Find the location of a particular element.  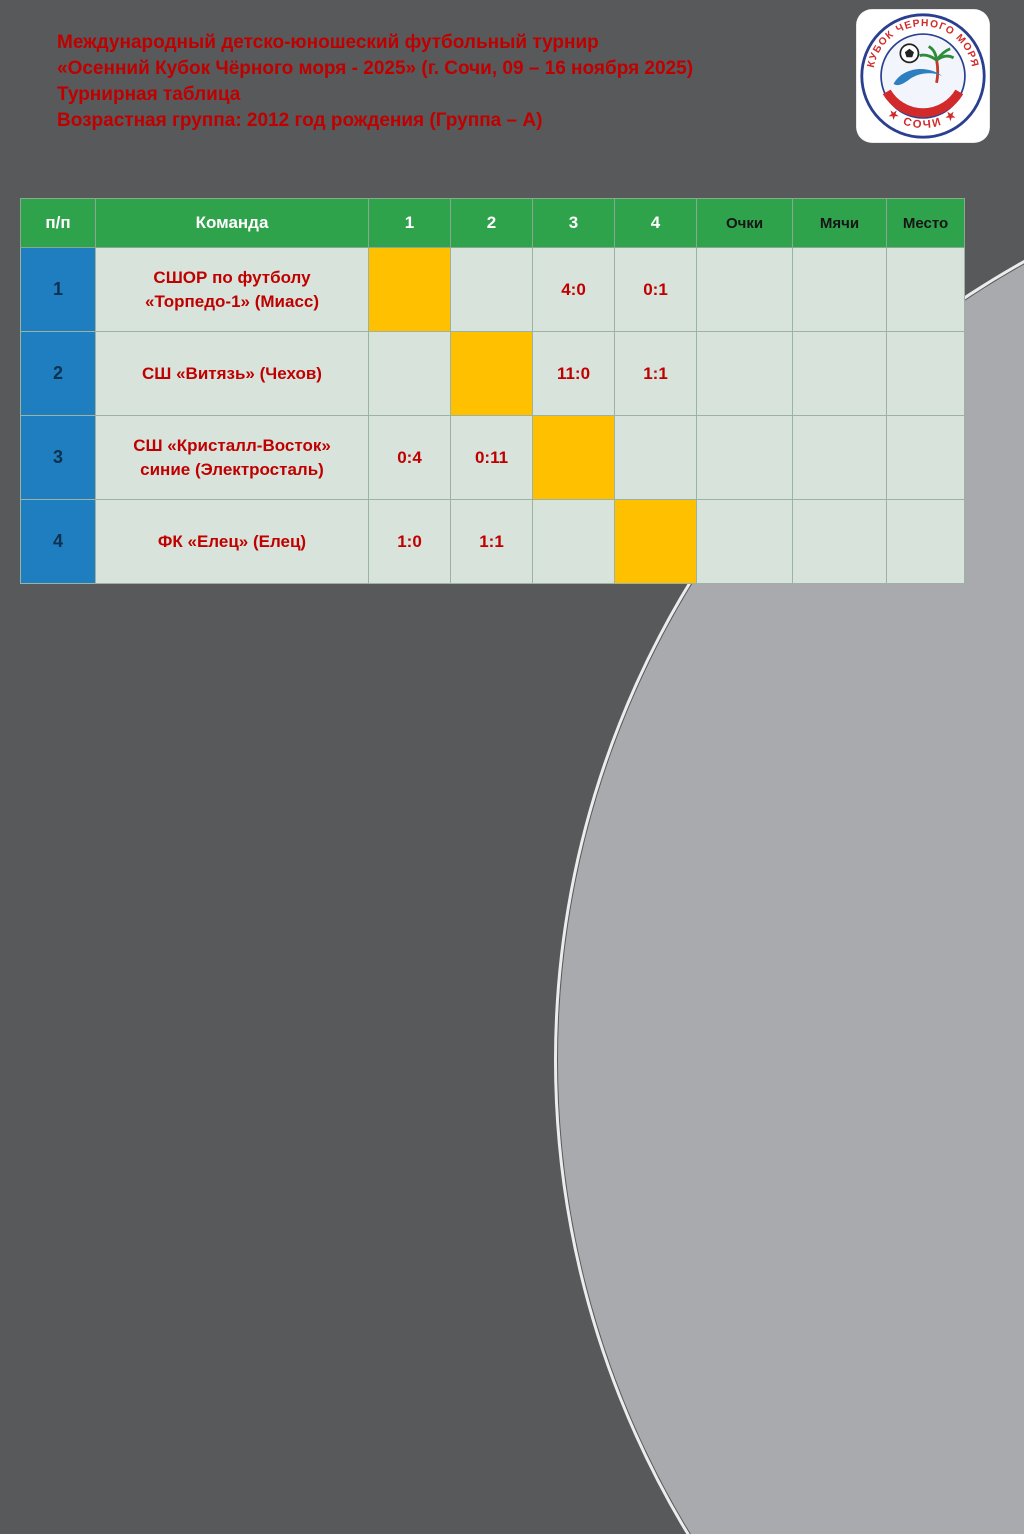

table-row: 4 ФК «Елец» (Елец) 1:0 1:1 is located at coordinates (492, 541).